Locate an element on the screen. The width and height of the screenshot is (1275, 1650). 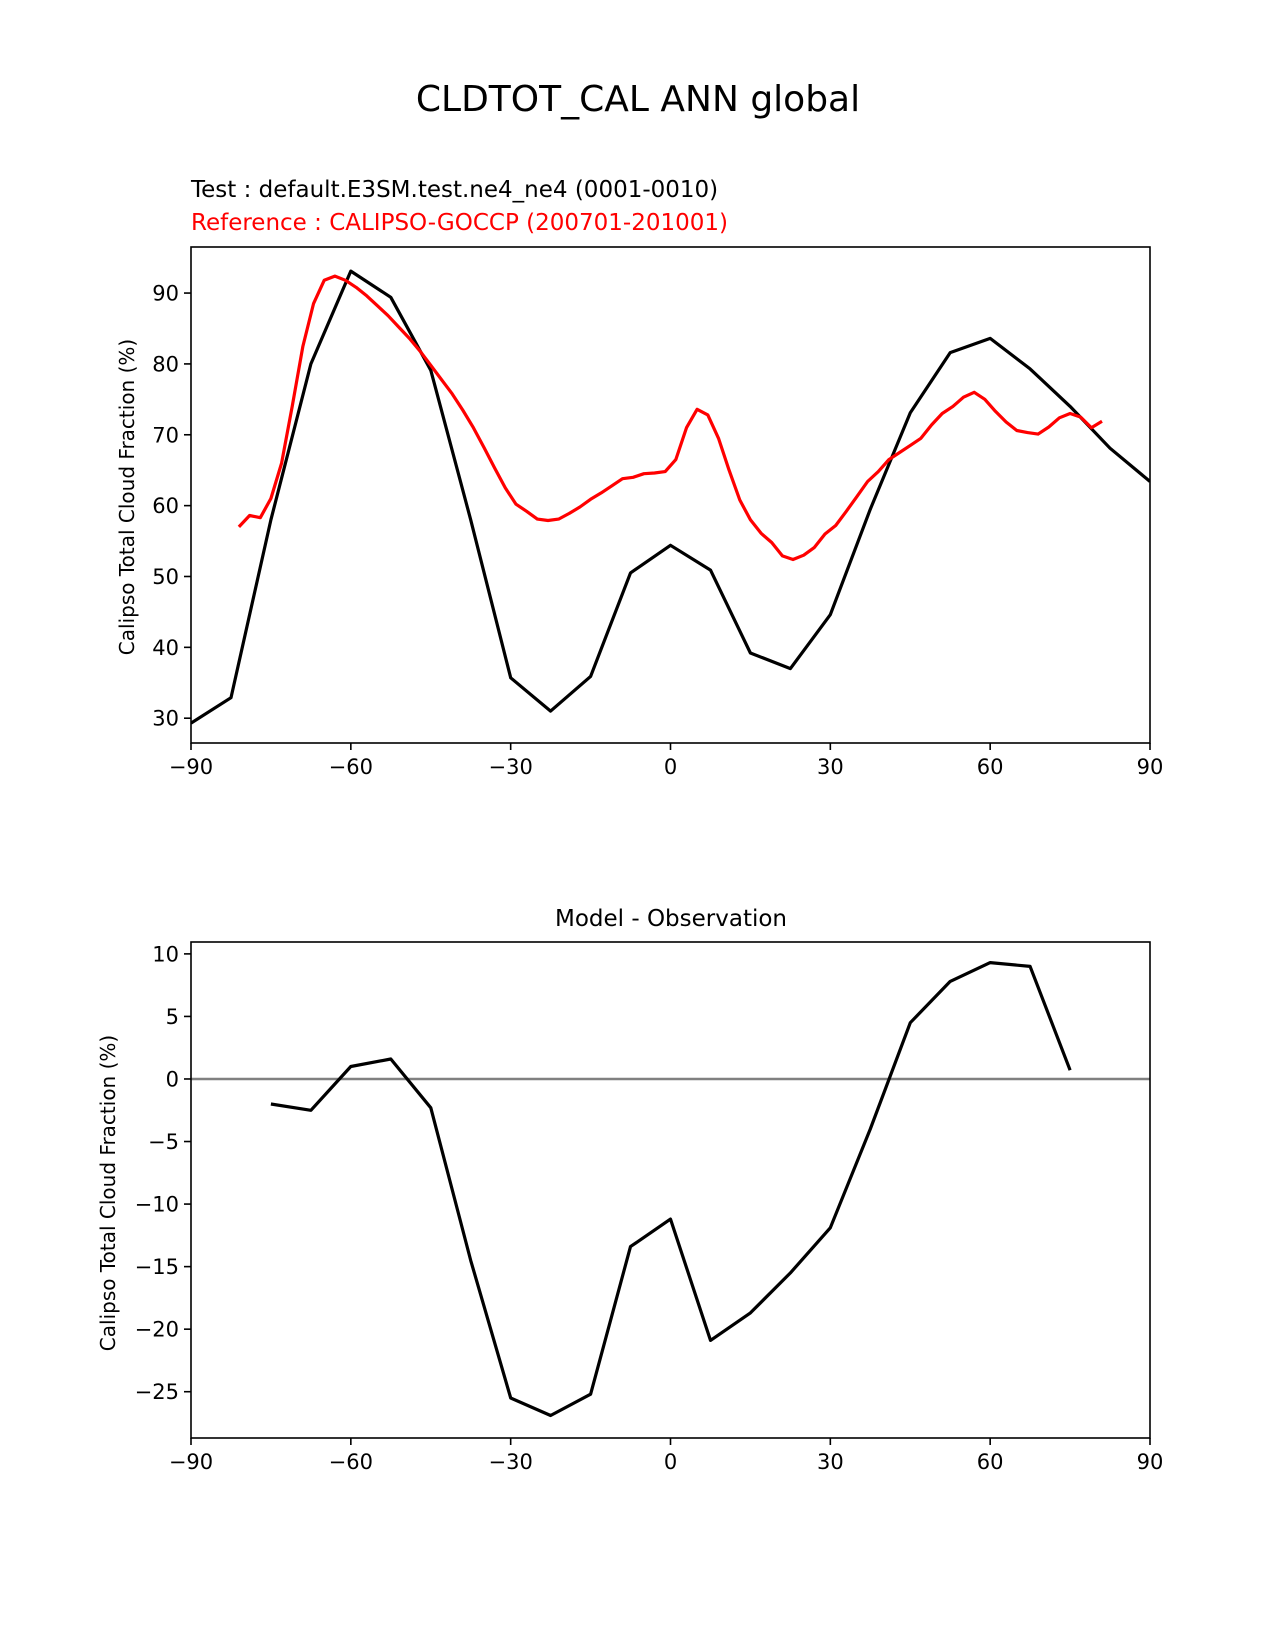
bottom-y-tick-label: −25 is located at coordinates (157, 1392).